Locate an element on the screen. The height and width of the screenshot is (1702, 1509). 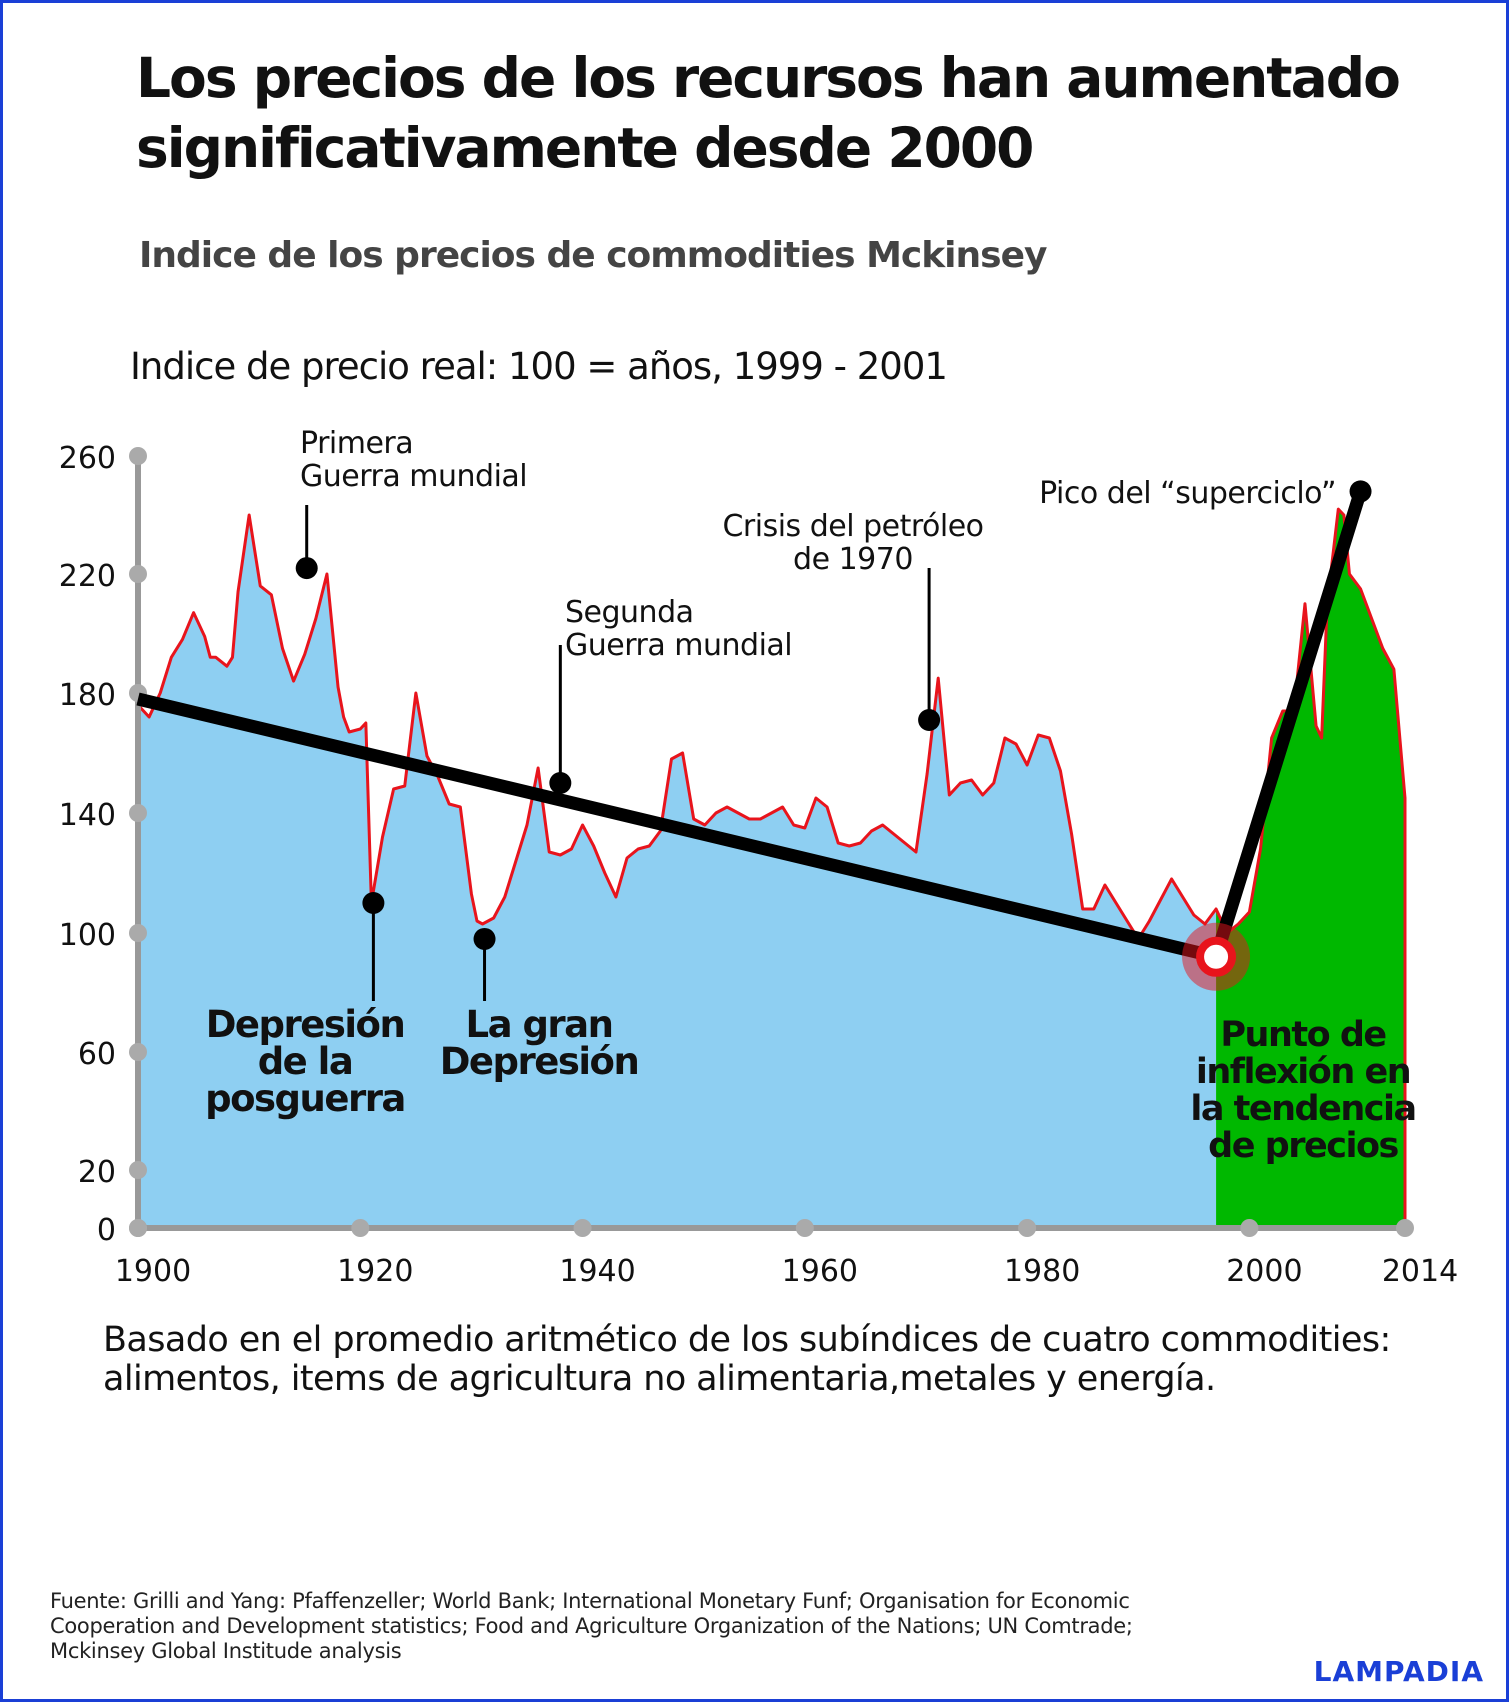
y-tick-label: 220 is located at coordinates (87, 576).